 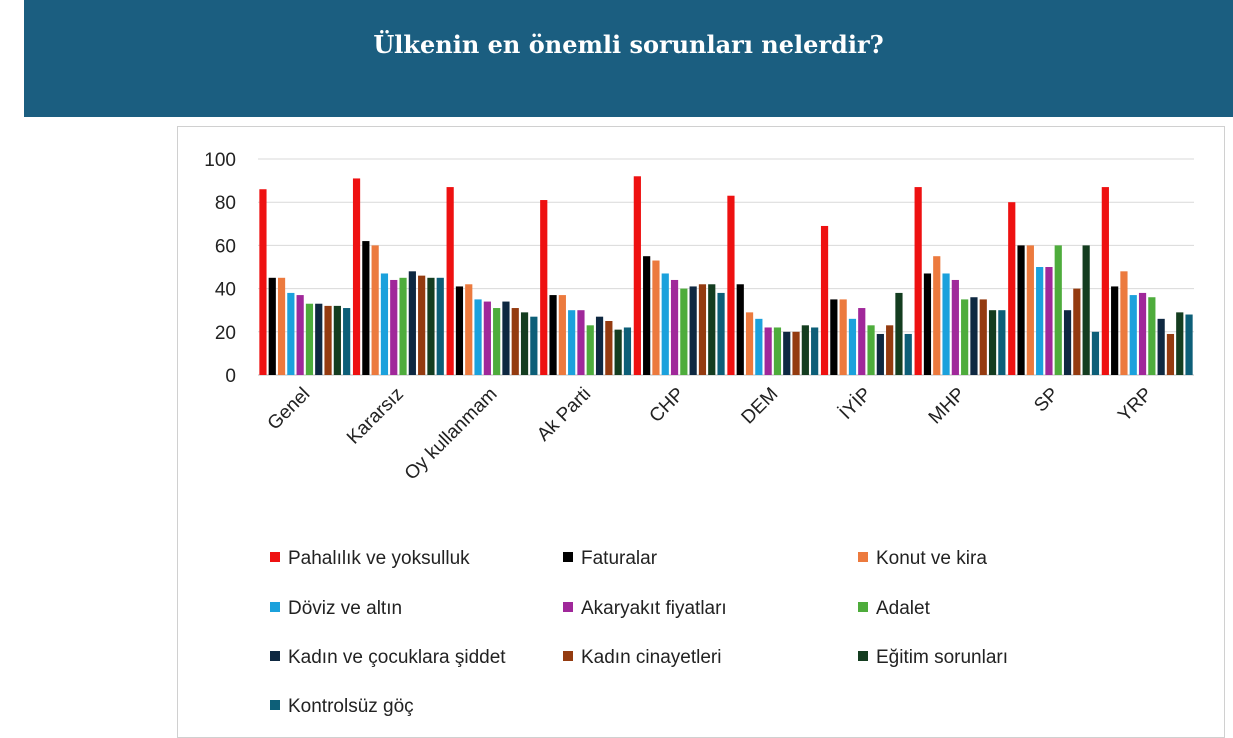 I want to click on legend-label: Akaryakıt fiyatları, so click(x=654, y=608).